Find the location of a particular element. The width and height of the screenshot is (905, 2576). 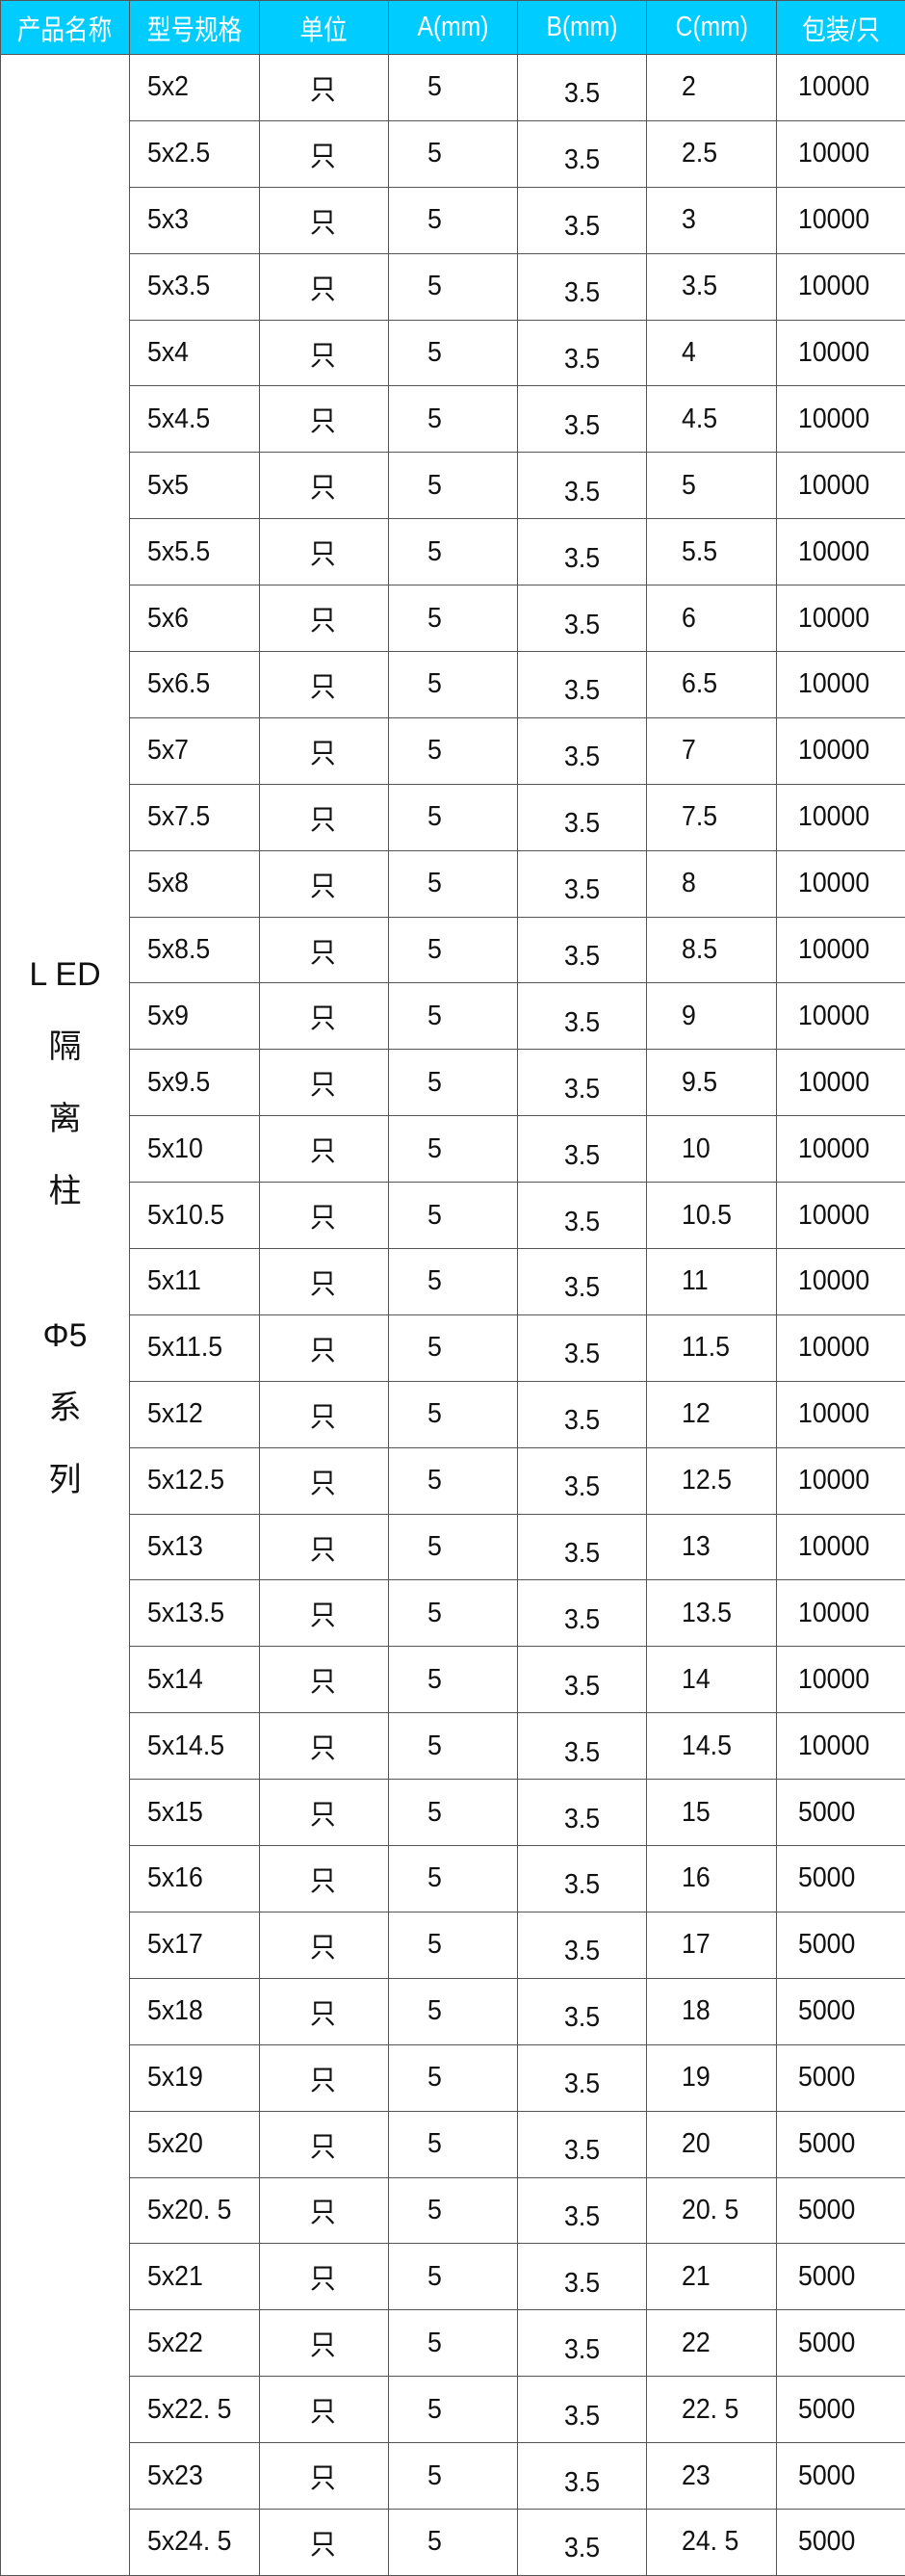

model-spec-cell: 5x12 is located at coordinates (195, 1414).